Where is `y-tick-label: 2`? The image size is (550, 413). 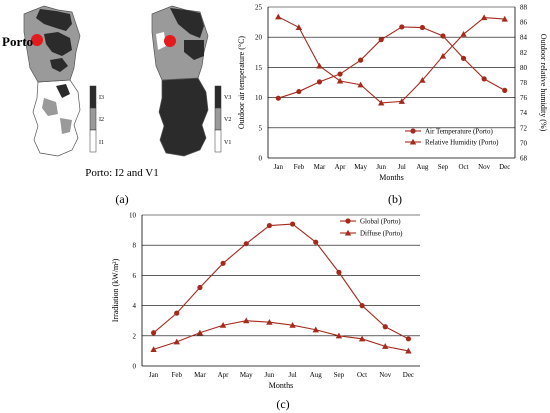 y-tick-label: 2 is located at coordinates (135, 336).